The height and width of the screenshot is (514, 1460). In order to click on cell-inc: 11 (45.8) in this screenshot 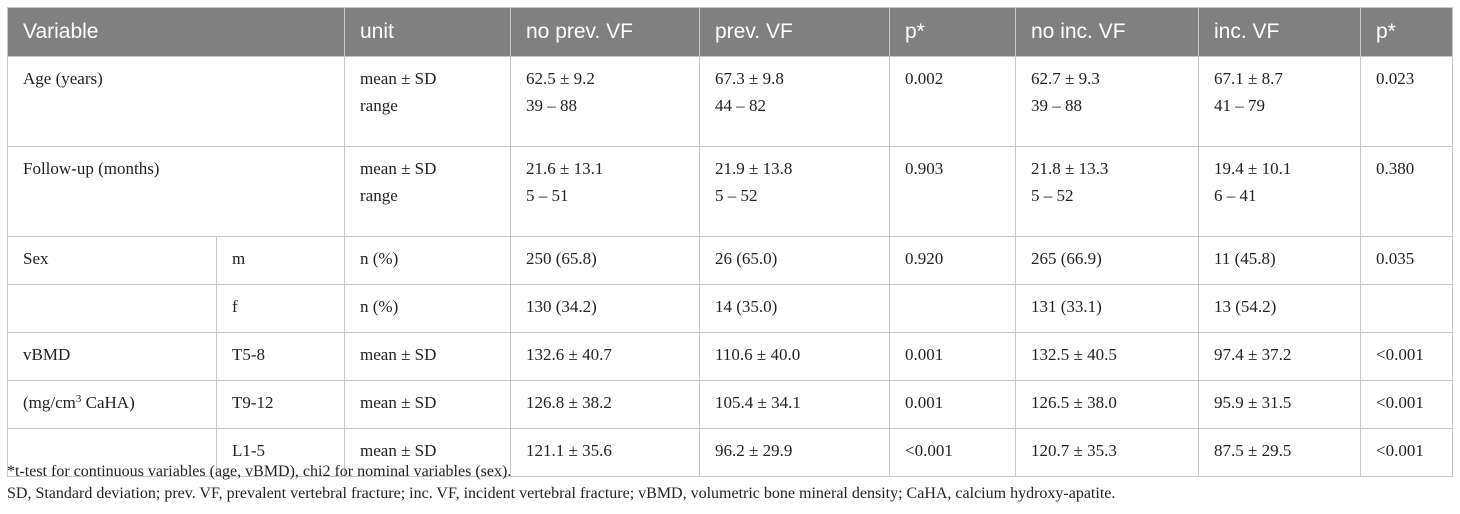, I will do `click(1279, 260)`.